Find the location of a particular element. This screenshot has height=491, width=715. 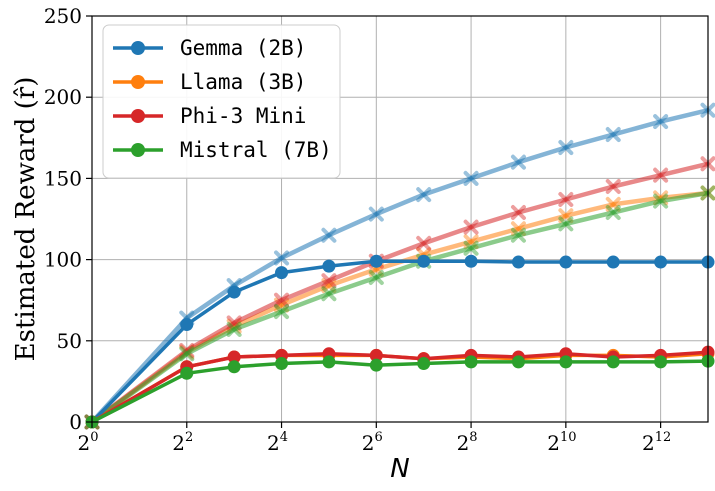

legend-label: Phi-3 Mini is located at coordinates (243, 116).